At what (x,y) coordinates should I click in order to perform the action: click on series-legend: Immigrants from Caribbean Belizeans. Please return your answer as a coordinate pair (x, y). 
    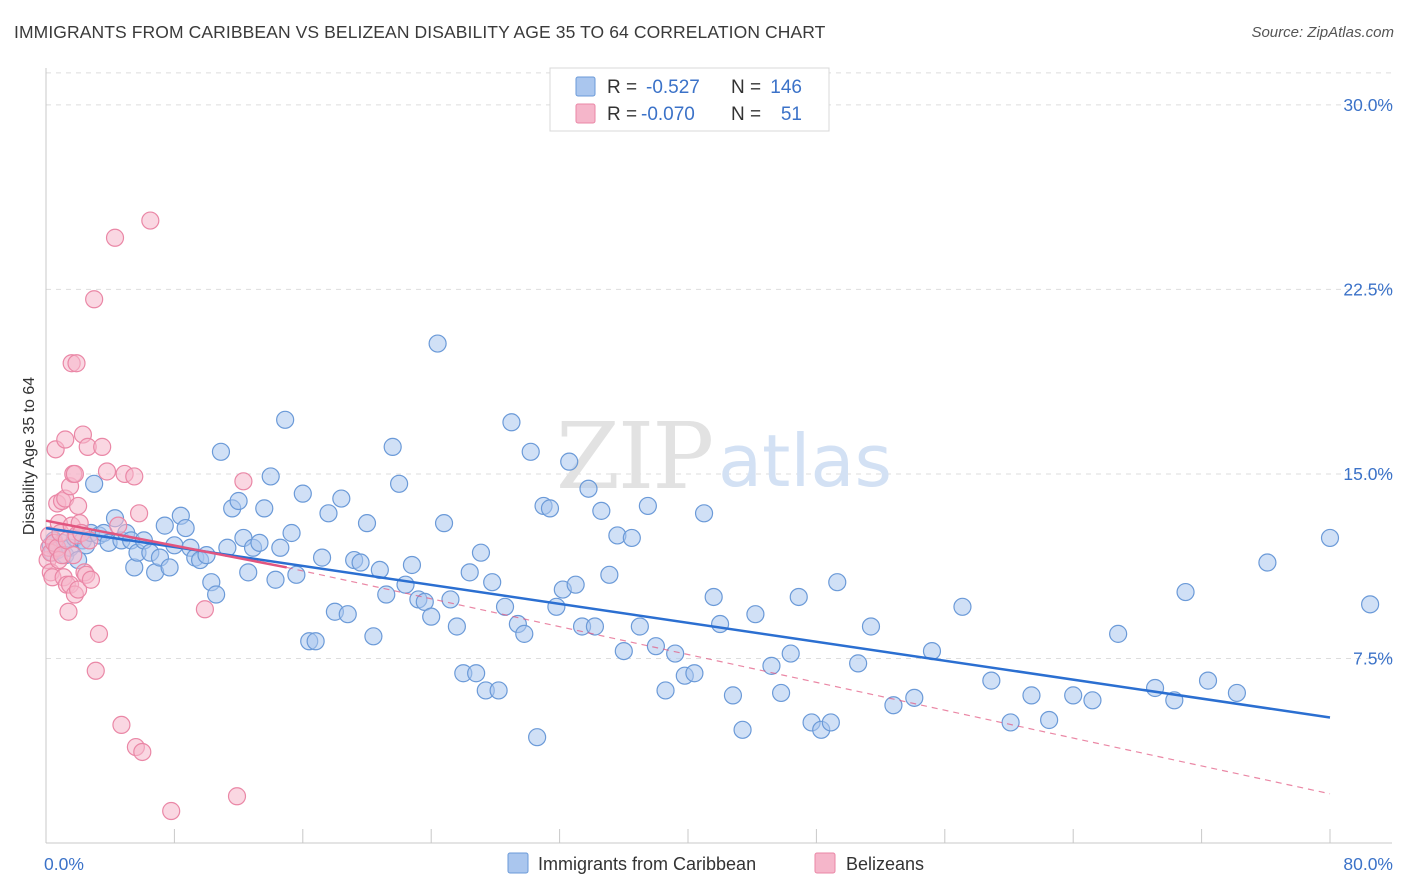
    Looking at the image, I should click on (715, 863).